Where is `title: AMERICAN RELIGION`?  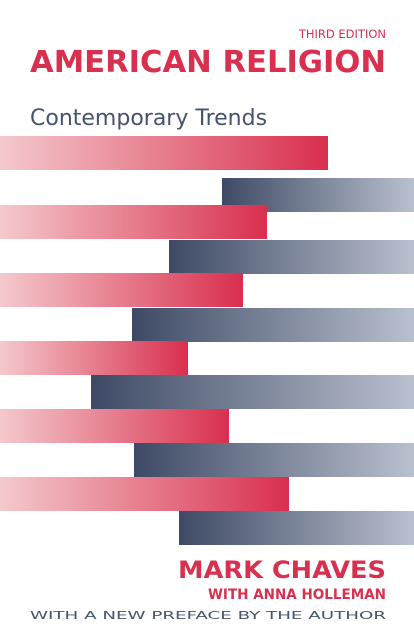
title: AMERICAN RELIGION is located at coordinates (208, 62).